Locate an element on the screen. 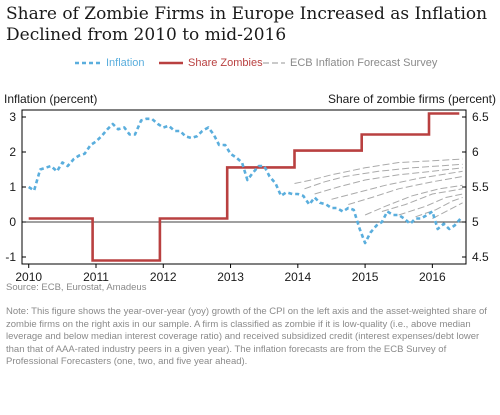  legend-item-forecast: ECB Inflation Forecast Survey is located at coordinates (362, 64).